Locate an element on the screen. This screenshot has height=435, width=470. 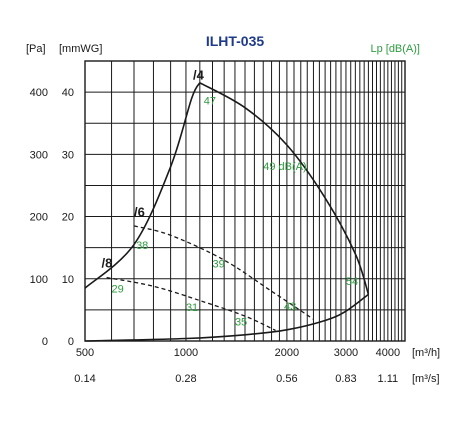
sound-level-label: 54 is located at coordinates (352, 282).